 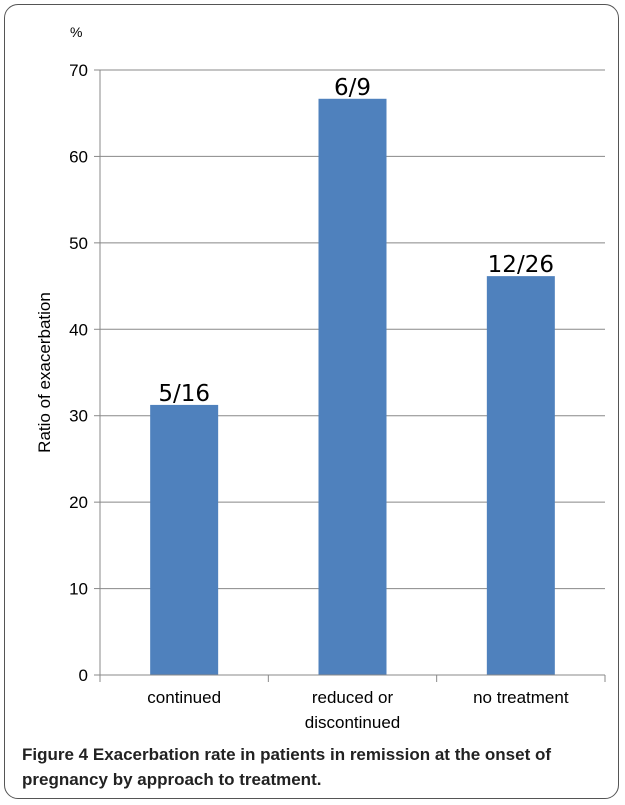 What do you see at coordinates (76, 32) in the screenshot?
I see `y-unit-label: %` at bounding box center [76, 32].